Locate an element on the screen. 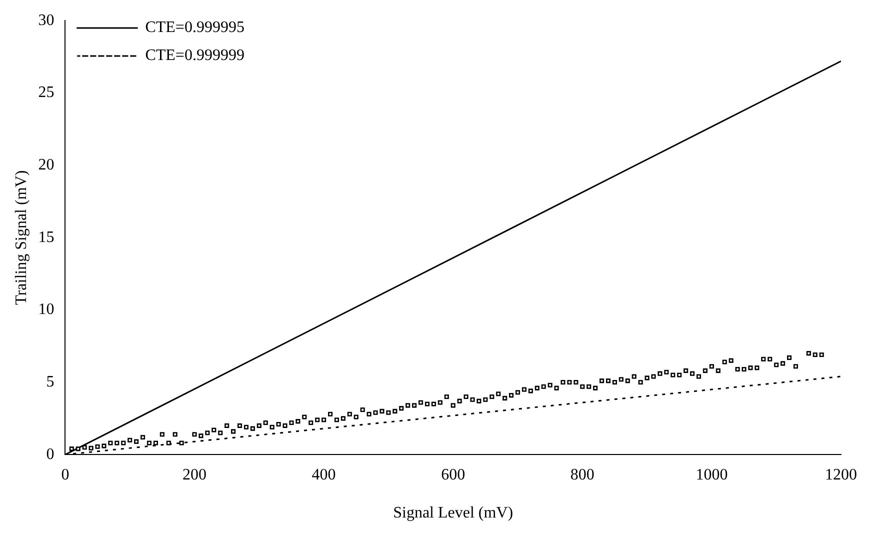 The height and width of the screenshot is (535, 869). x-axis-title: Signal Level (mV) is located at coordinates (453, 513).